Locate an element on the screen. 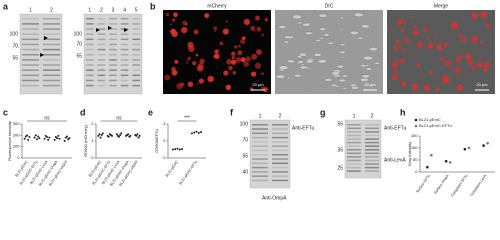  y-tick-label: 0 is located at coordinates (416, 171).